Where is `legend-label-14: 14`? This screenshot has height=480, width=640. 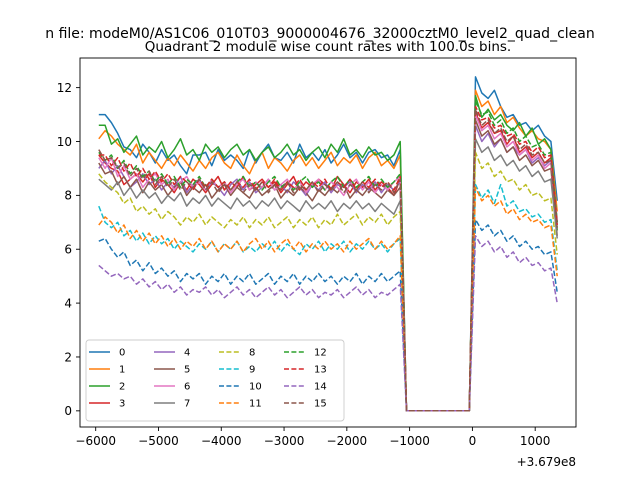 legend-label-14: 14 is located at coordinates (320, 387).